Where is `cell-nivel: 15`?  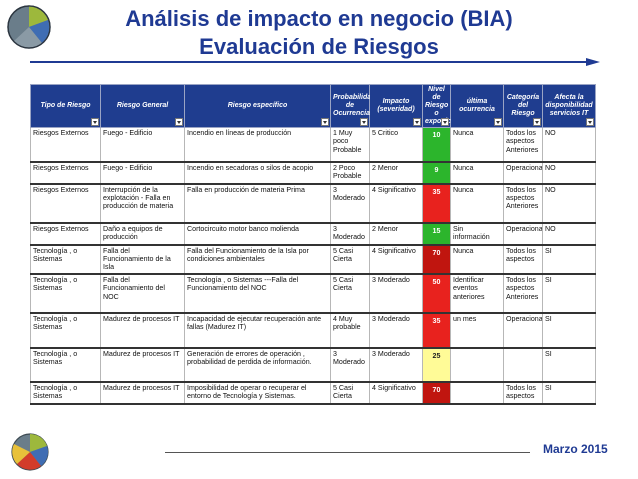 cell-nivel: 15 is located at coordinates (436, 234).